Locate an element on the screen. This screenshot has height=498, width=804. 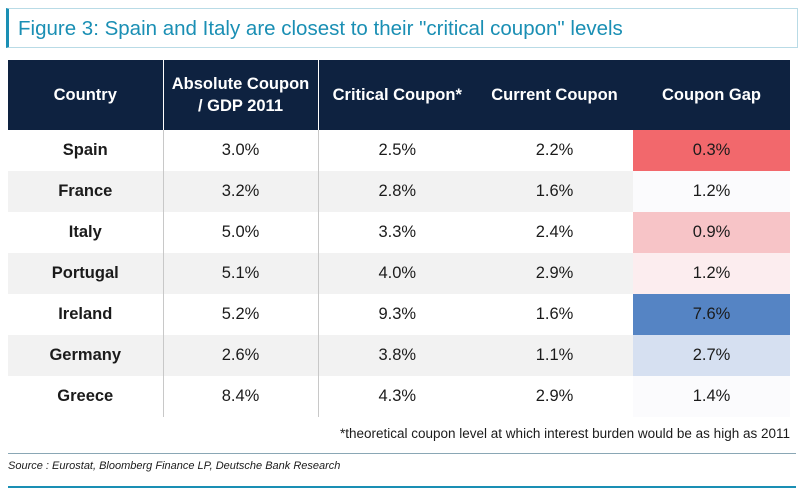
absolute-coupon-cell: 5.2% is located at coordinates (241, 314).